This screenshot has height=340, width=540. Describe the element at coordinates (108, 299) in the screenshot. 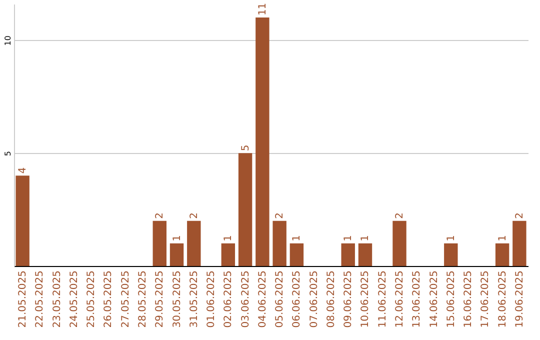

I see `x-tick-label: 26.05.2025` at that location.